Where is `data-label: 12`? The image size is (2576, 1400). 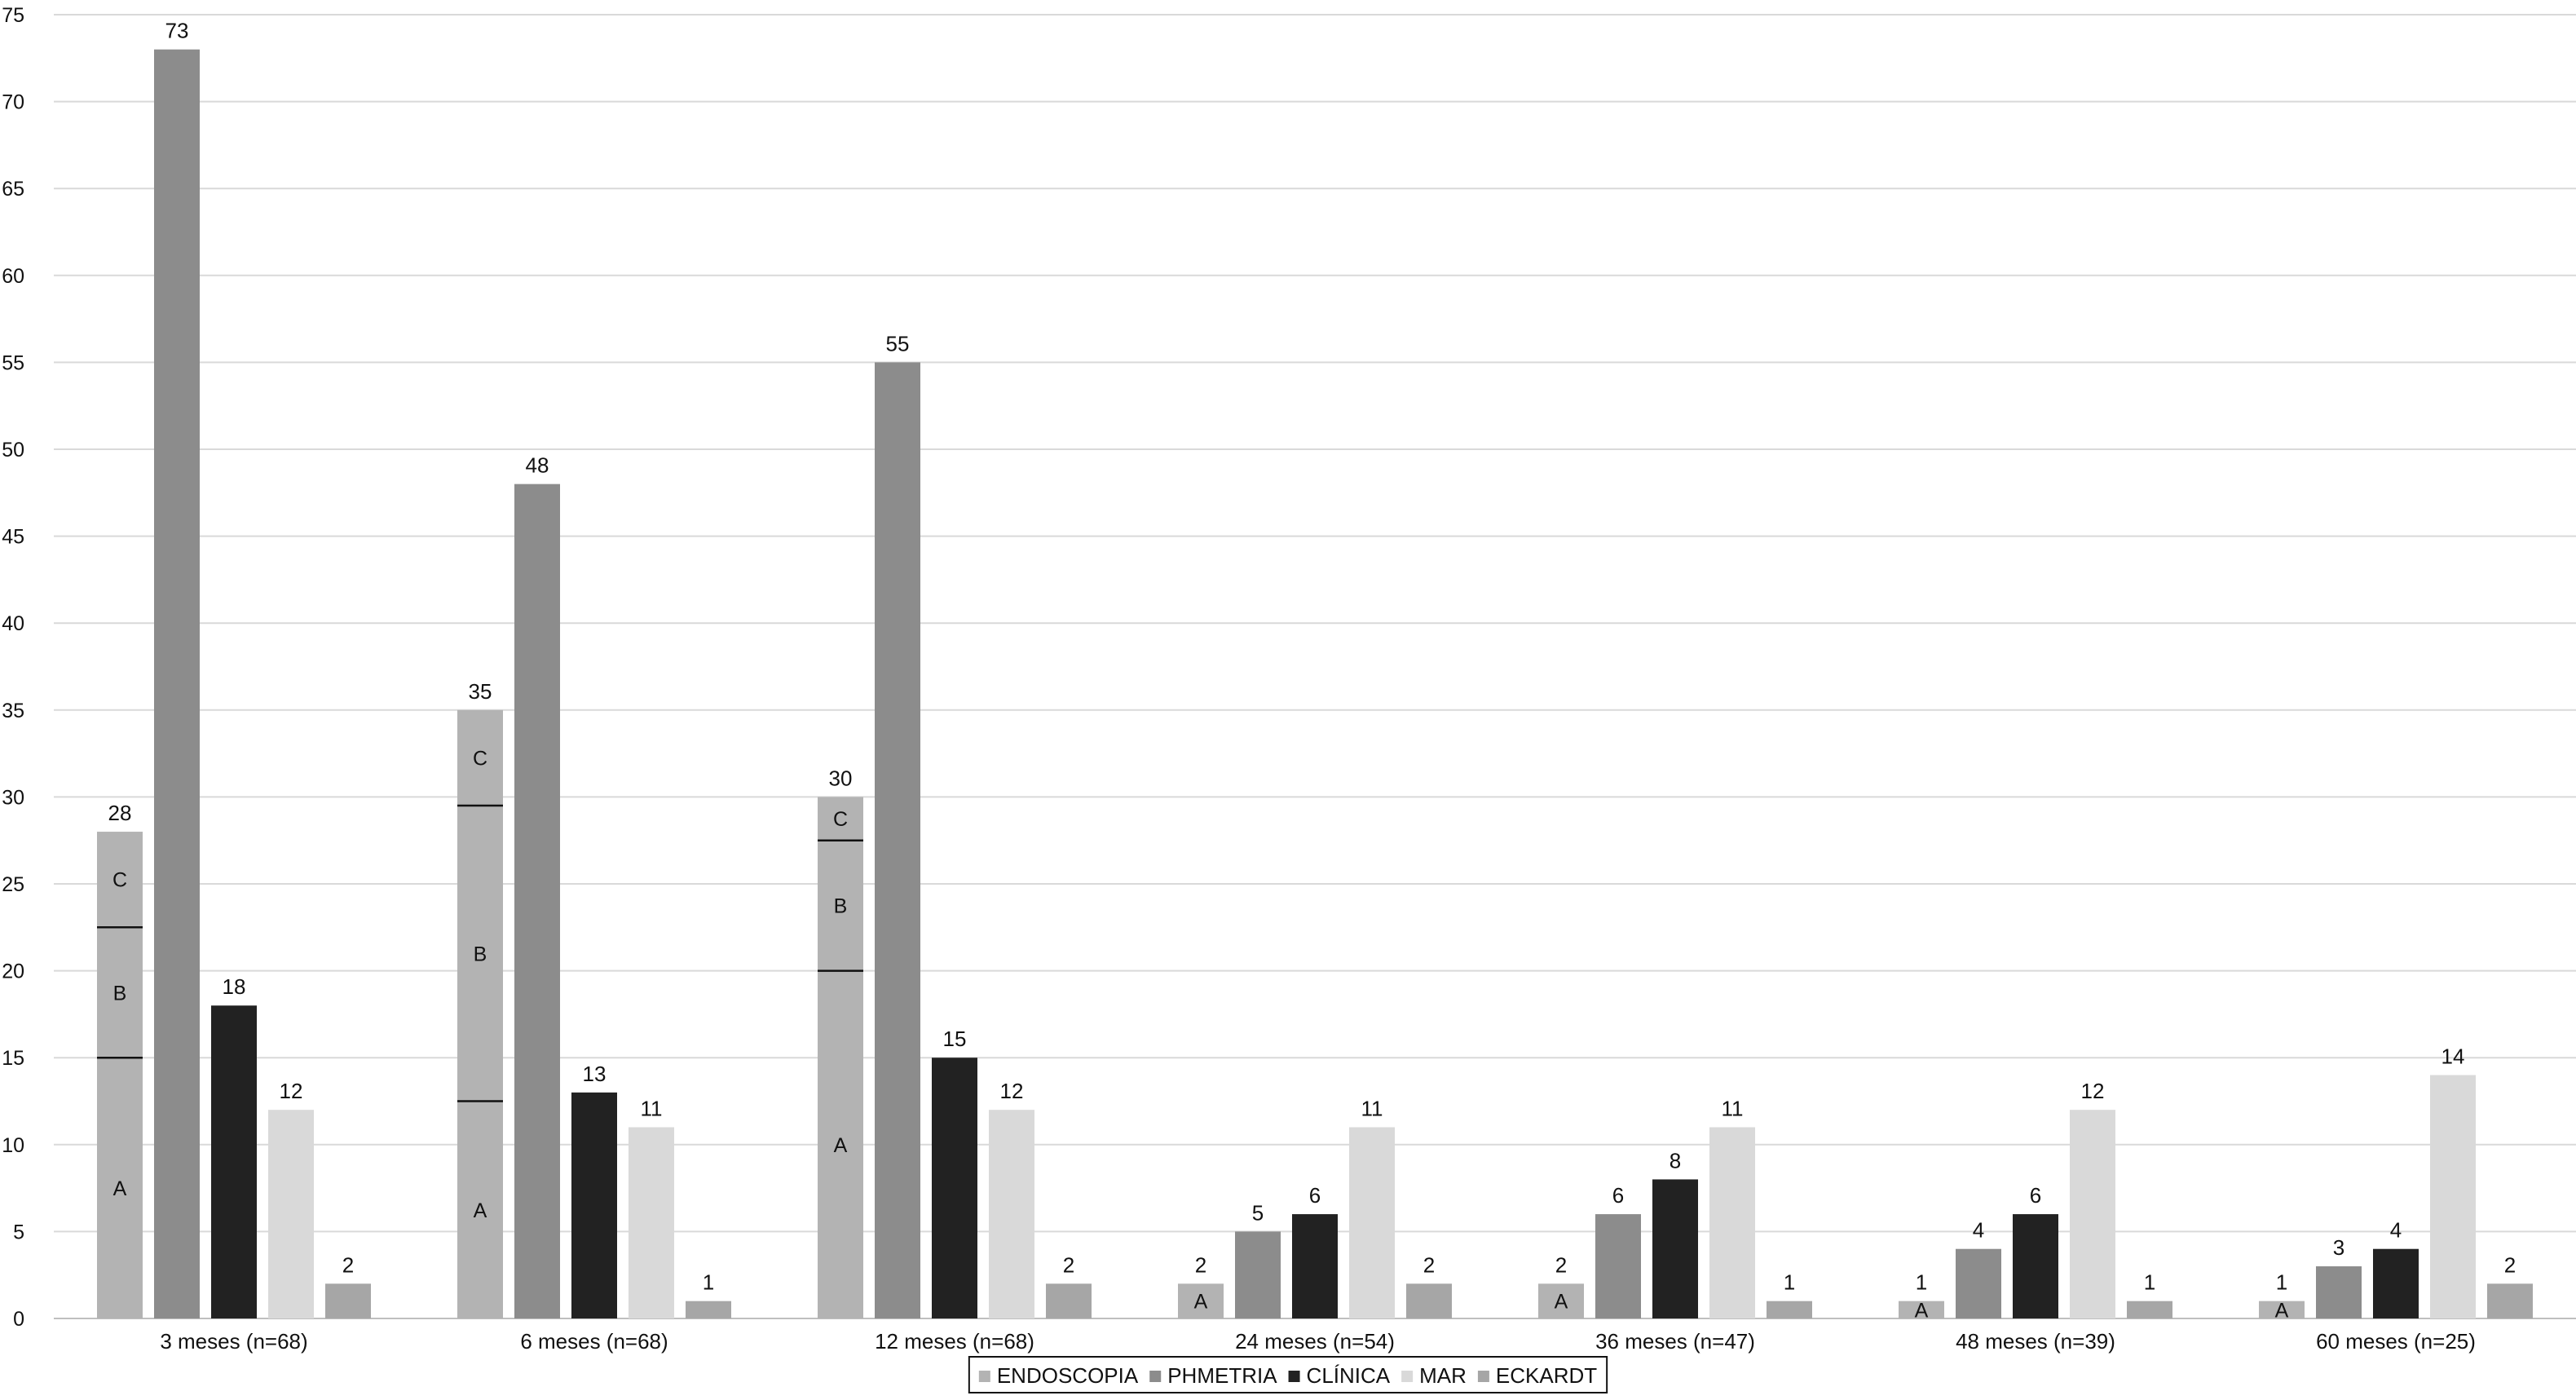 data-label: 12 is located at coordinates (291, 1091).